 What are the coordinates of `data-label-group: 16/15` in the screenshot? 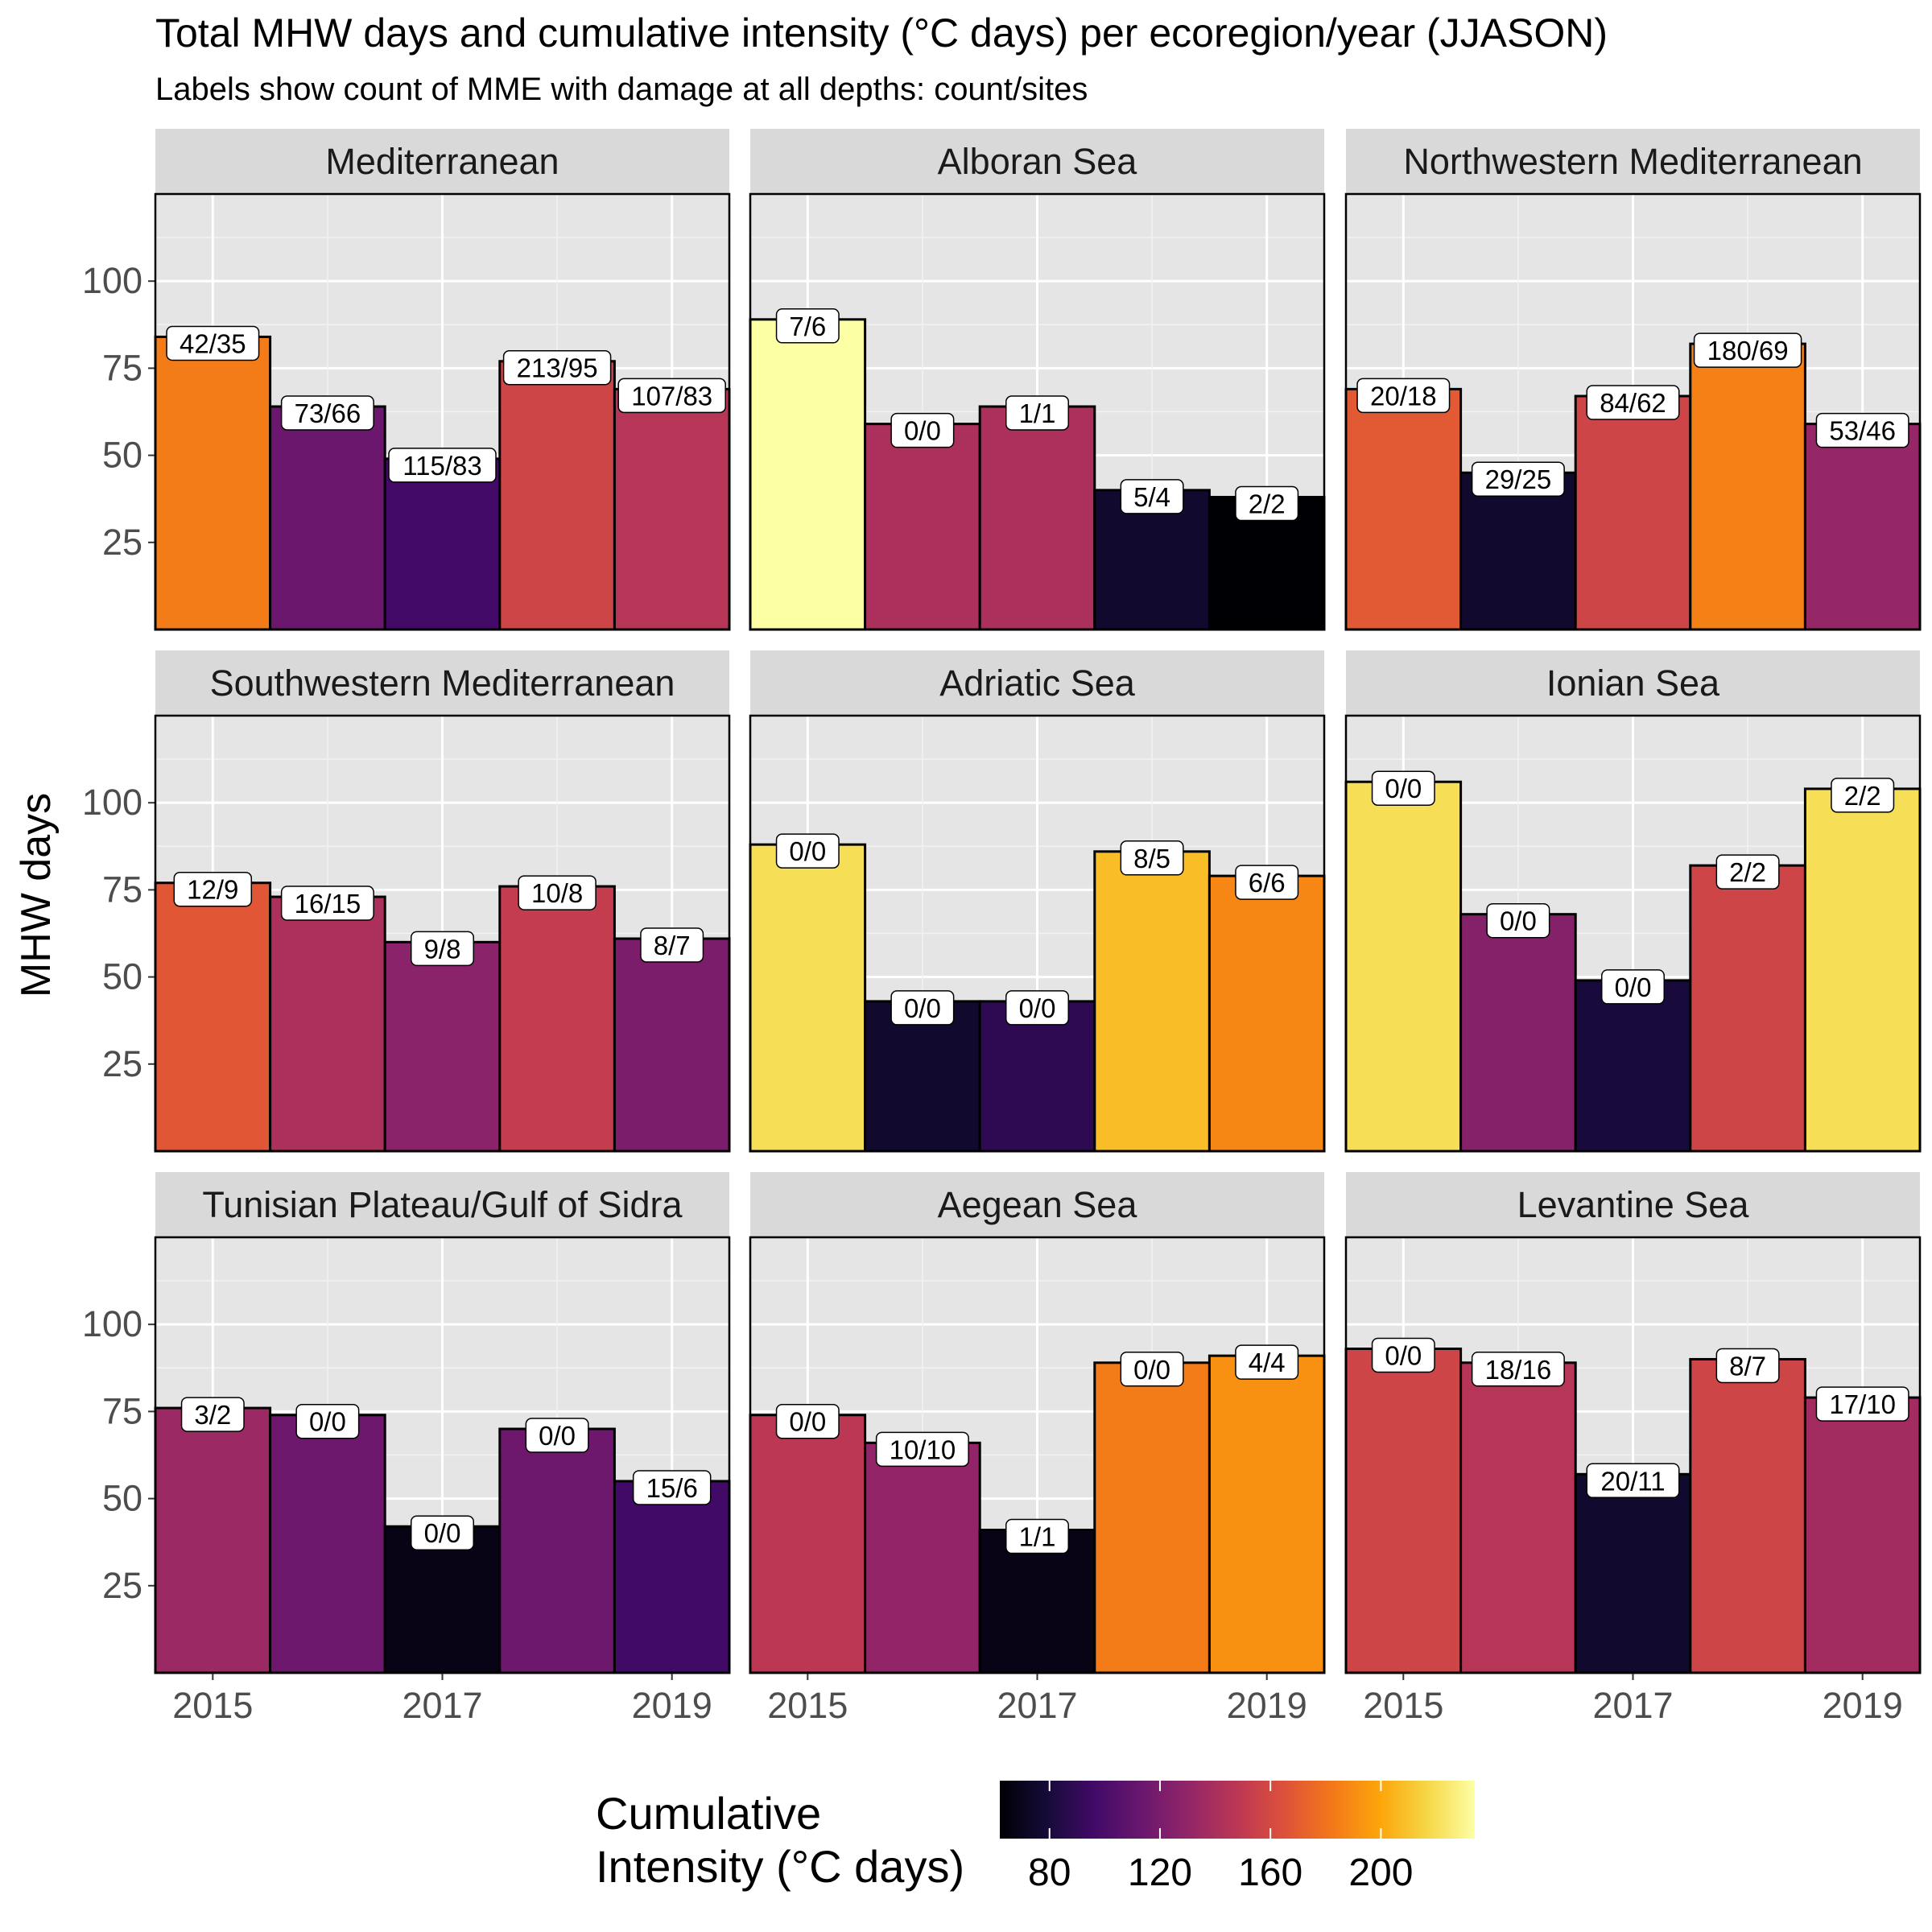 It's located at (327, 903).